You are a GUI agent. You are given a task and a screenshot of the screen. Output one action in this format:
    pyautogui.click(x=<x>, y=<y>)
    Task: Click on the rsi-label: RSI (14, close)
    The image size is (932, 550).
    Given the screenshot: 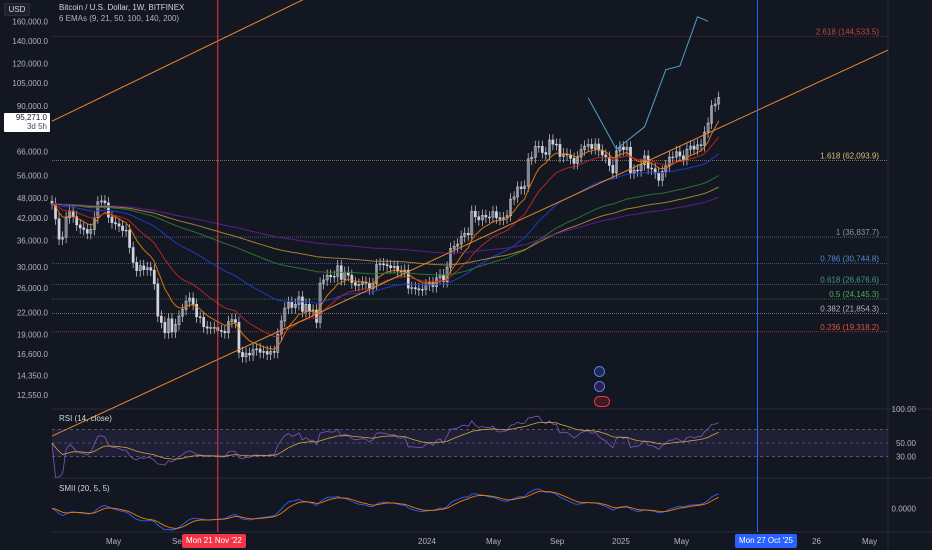 What is the action you would take?
    pyautogui.click(x=85, y=418)
    